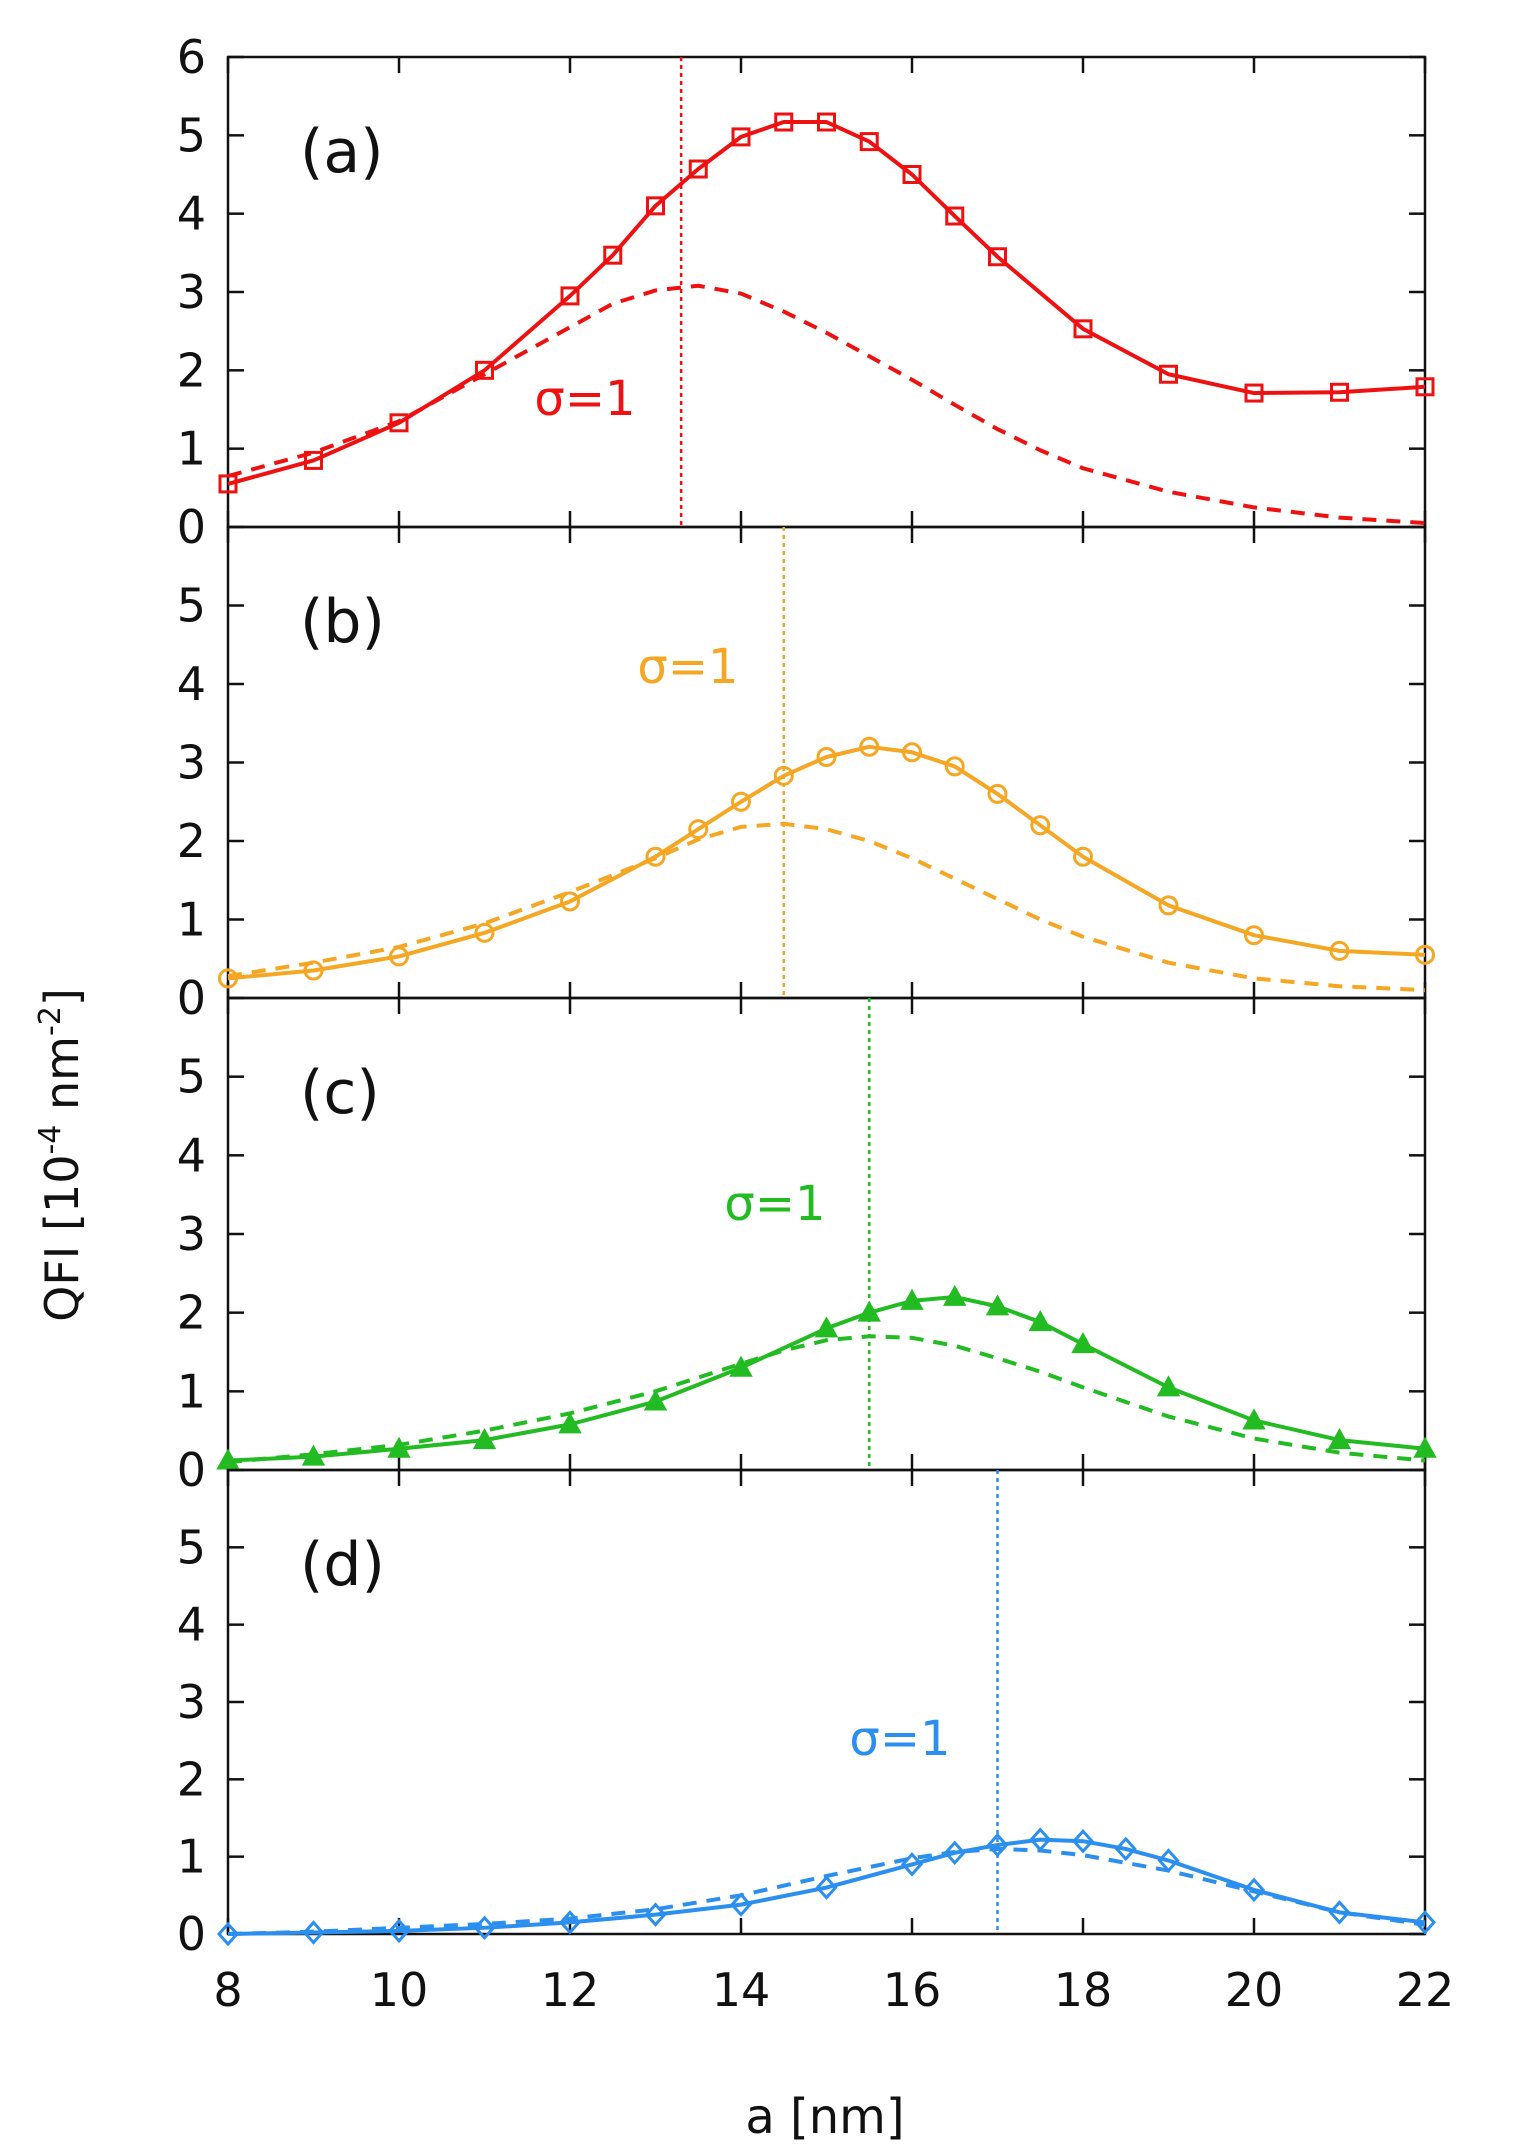  Describe the element at coordinates (741, 1990) in the screenshot. I see `x-tick-label: 14` at that location.